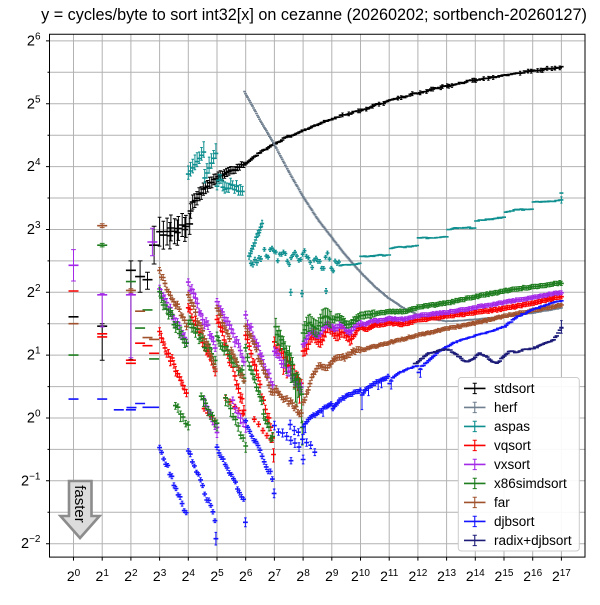  I want to click on svg-text: stdsort, so click(514, 388).